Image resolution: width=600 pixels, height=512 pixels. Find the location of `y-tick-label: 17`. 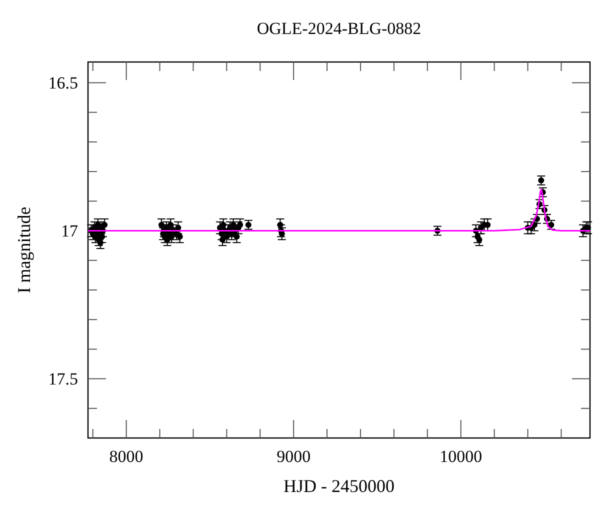

y-tick-label: 17 is located at coordinates (69, 231).